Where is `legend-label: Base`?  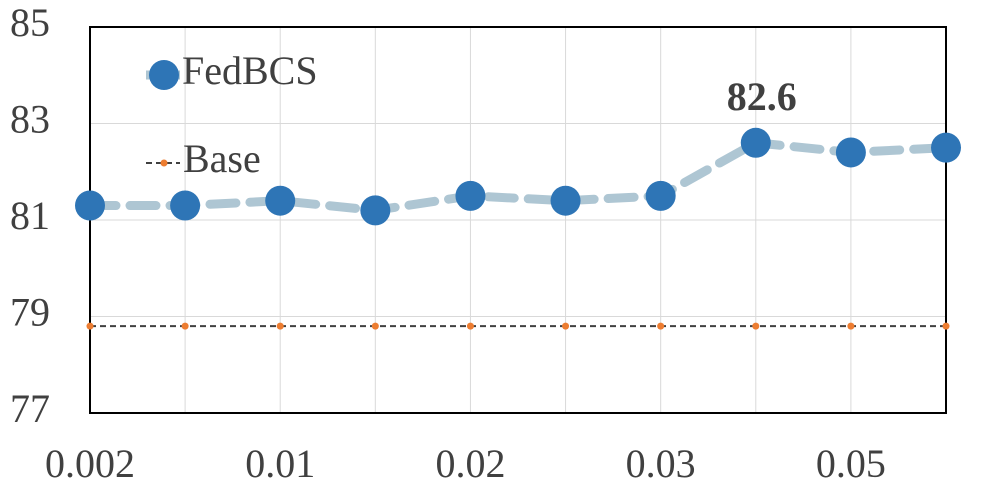 legend-label: Base is located at coordinates (222, 158).